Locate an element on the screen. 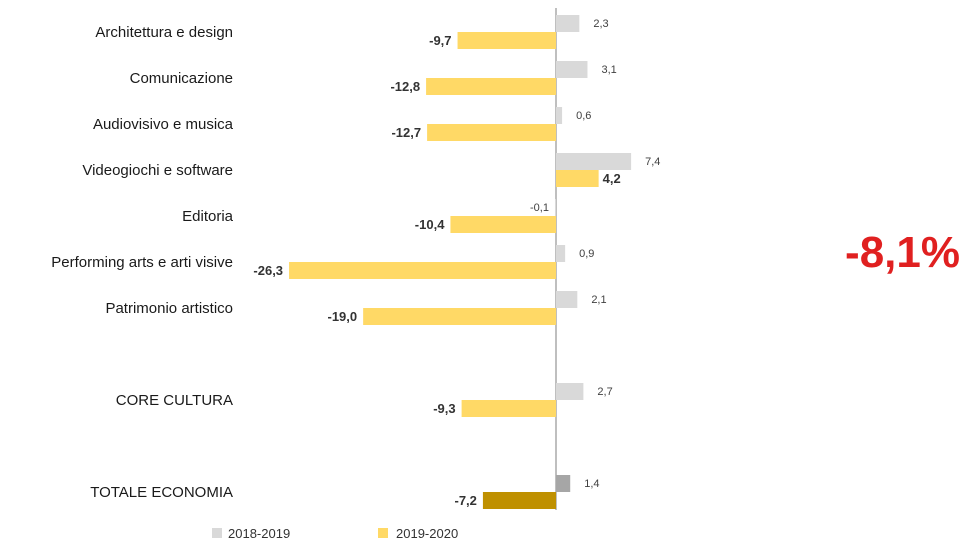 The height and width of the screenshot is (542, 972). category-label: Architettura e design is located at coordinates (164, 32).